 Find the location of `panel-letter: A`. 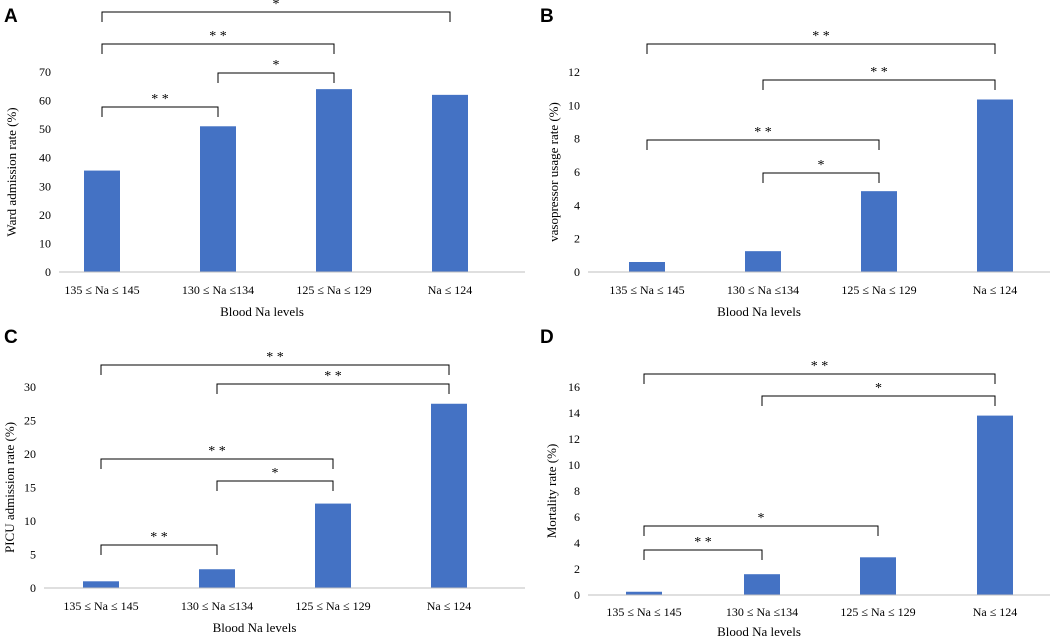

panel-letter: A is located at coordinates (11, 16).